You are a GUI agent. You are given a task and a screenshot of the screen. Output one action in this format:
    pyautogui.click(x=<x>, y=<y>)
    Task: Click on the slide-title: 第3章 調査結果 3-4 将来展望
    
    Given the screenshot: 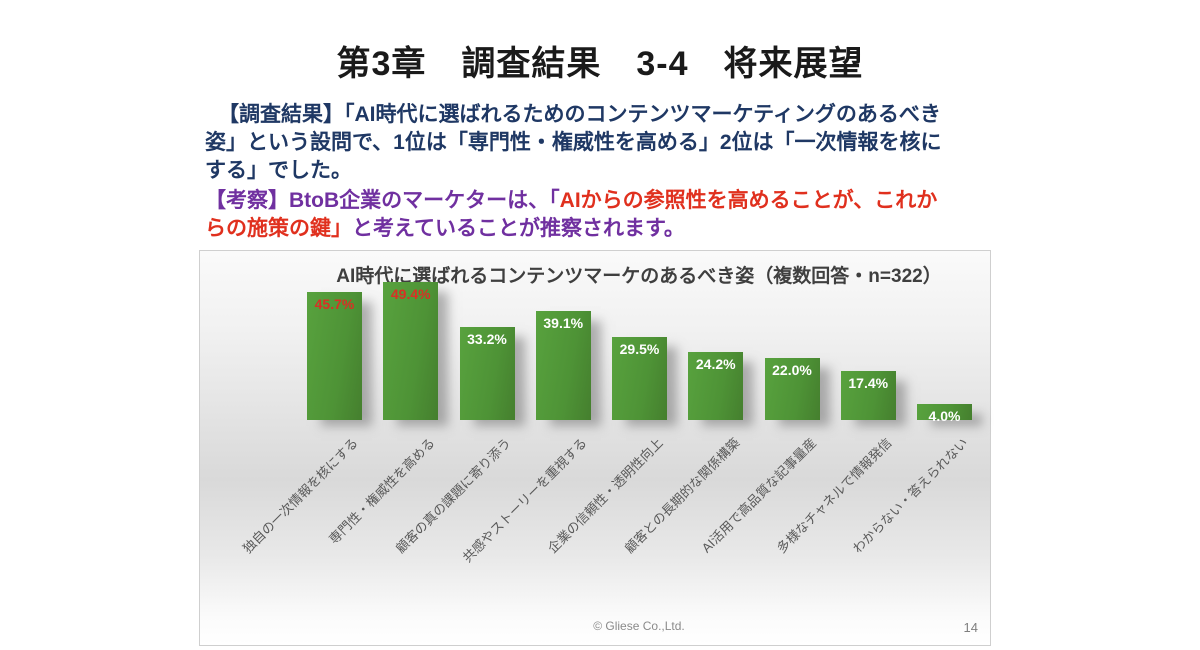 What is the action you would take?
    pyautogui.click(x=600, y=64)
    